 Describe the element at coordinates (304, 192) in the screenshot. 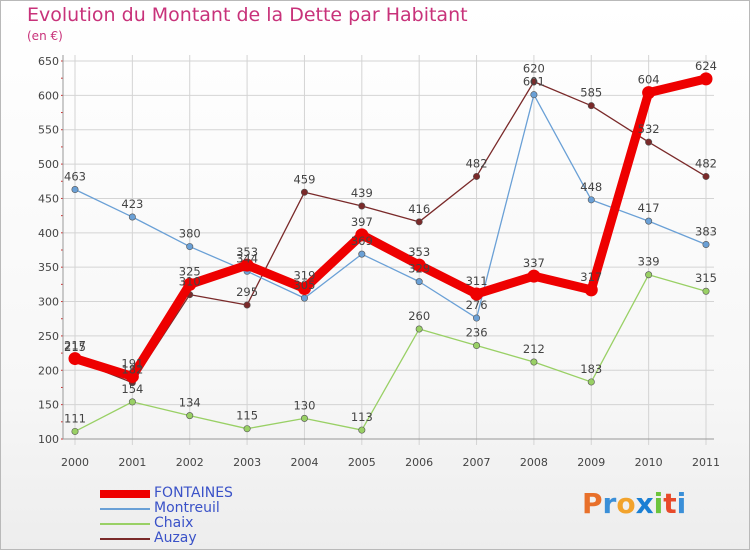

I see `data-point-auzay-2004` at that location.